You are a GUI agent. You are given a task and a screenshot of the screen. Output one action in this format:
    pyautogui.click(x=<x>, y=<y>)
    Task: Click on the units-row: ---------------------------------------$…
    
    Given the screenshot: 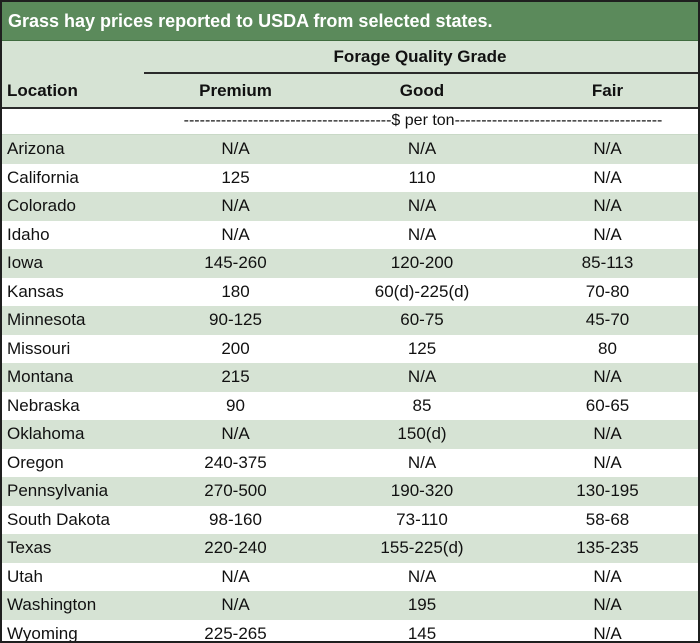 What is the action you would take?
    pyautogui.click(x=350, y=121)
    